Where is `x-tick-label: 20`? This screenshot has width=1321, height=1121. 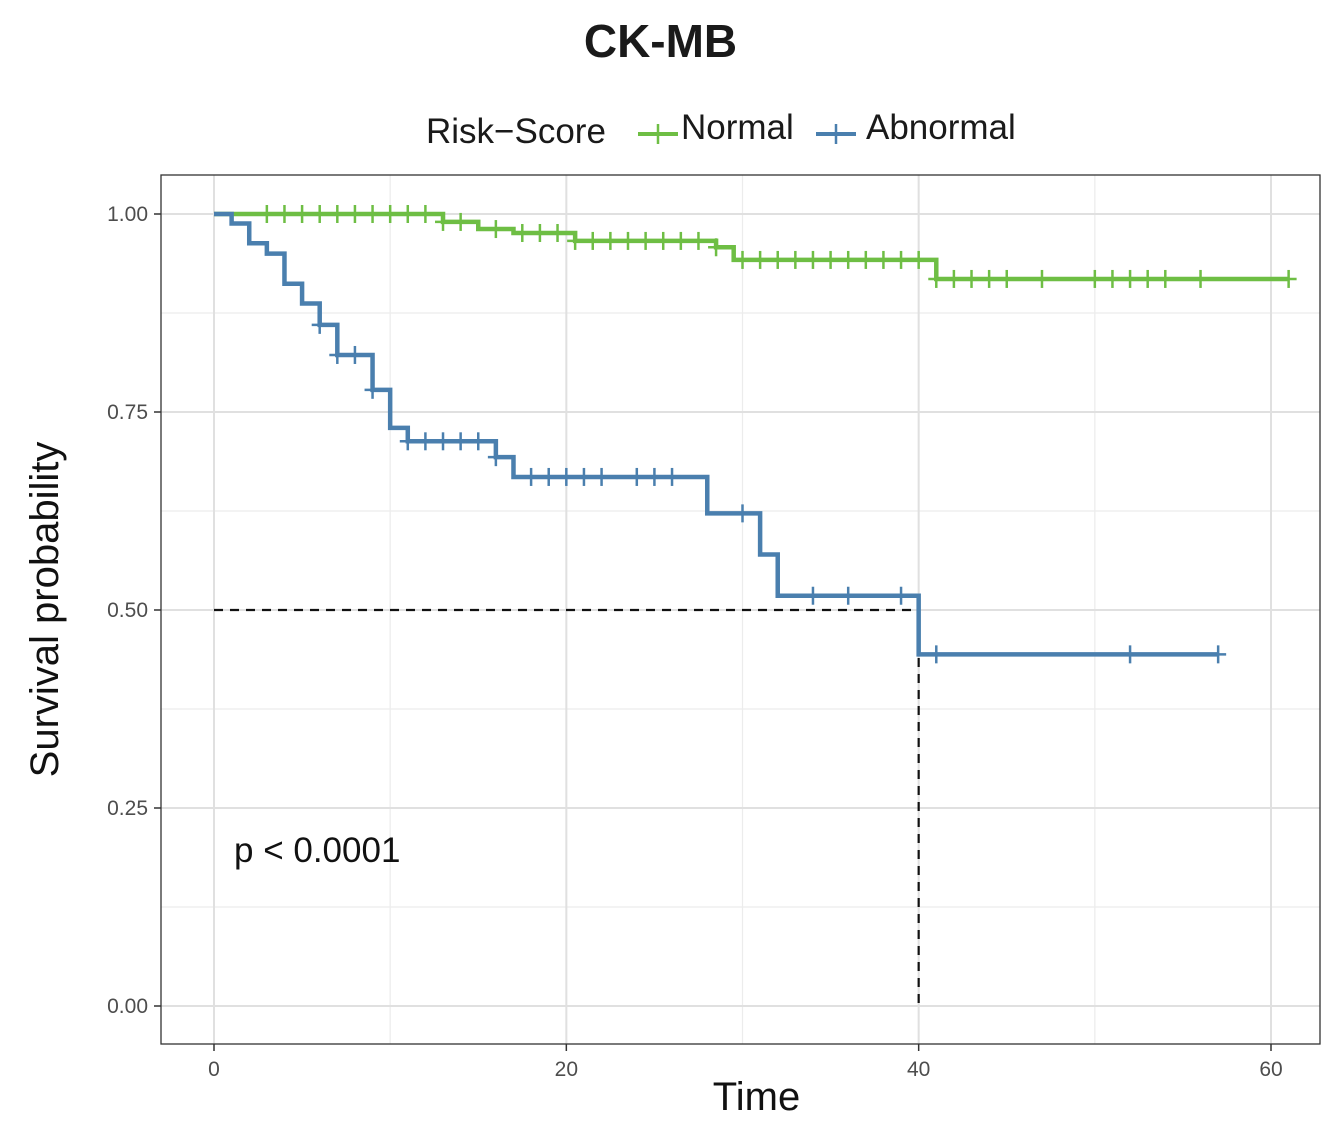
x-tick-label: 20 is located at coordinates (566, 1069).